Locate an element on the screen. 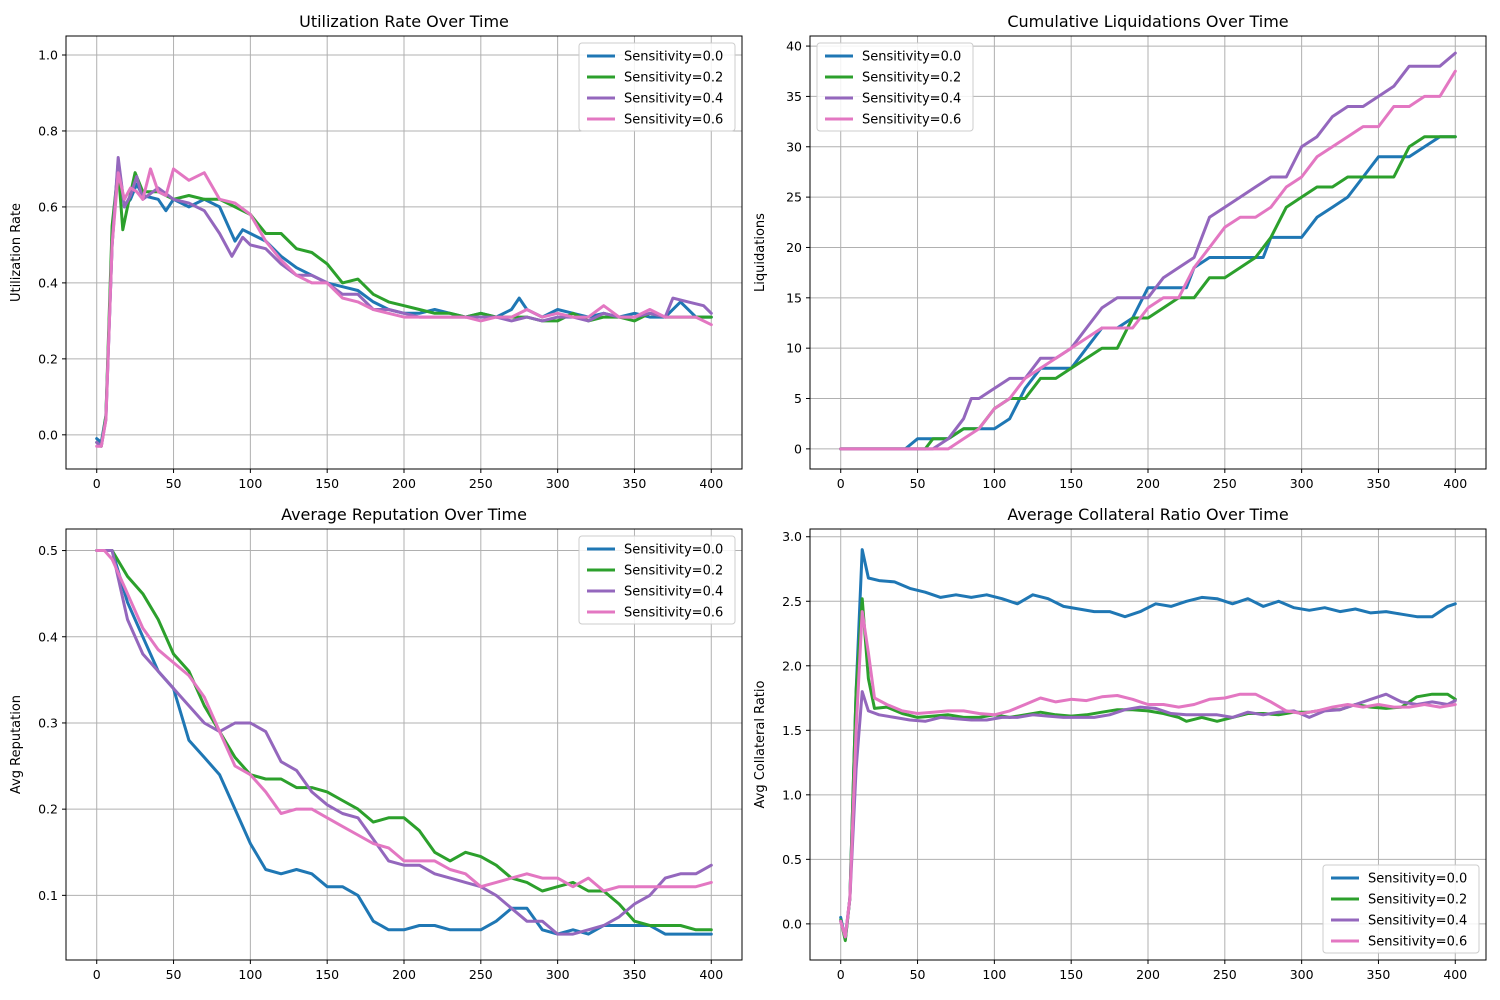 The image size is (1500, 1000). series-group is located at coordinates (404, 302).